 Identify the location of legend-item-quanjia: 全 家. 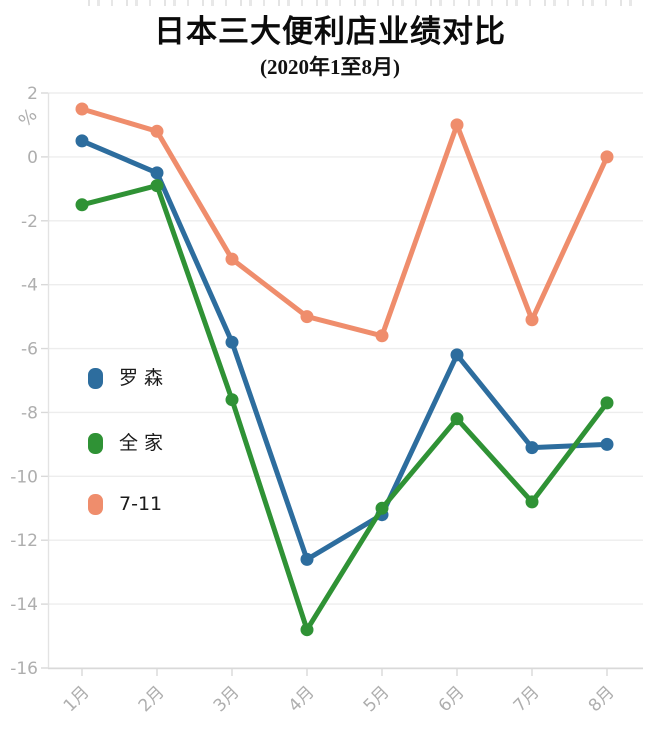
(125, 443).